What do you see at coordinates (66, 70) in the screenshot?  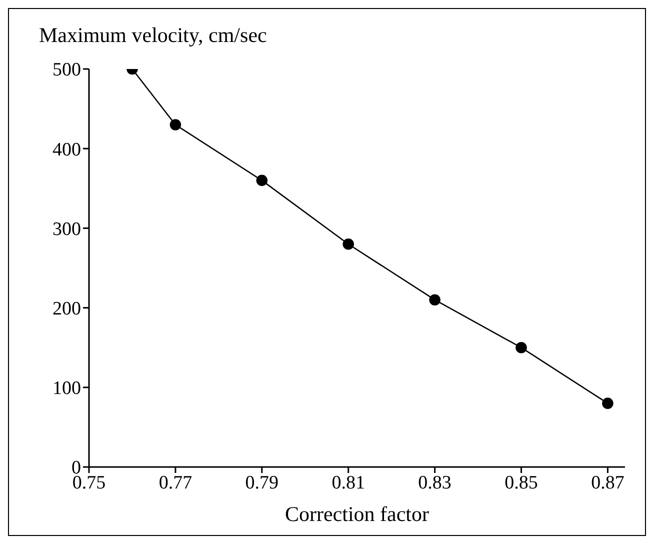 I see `y-tick-label: 500` at bounding box center [66, 70].